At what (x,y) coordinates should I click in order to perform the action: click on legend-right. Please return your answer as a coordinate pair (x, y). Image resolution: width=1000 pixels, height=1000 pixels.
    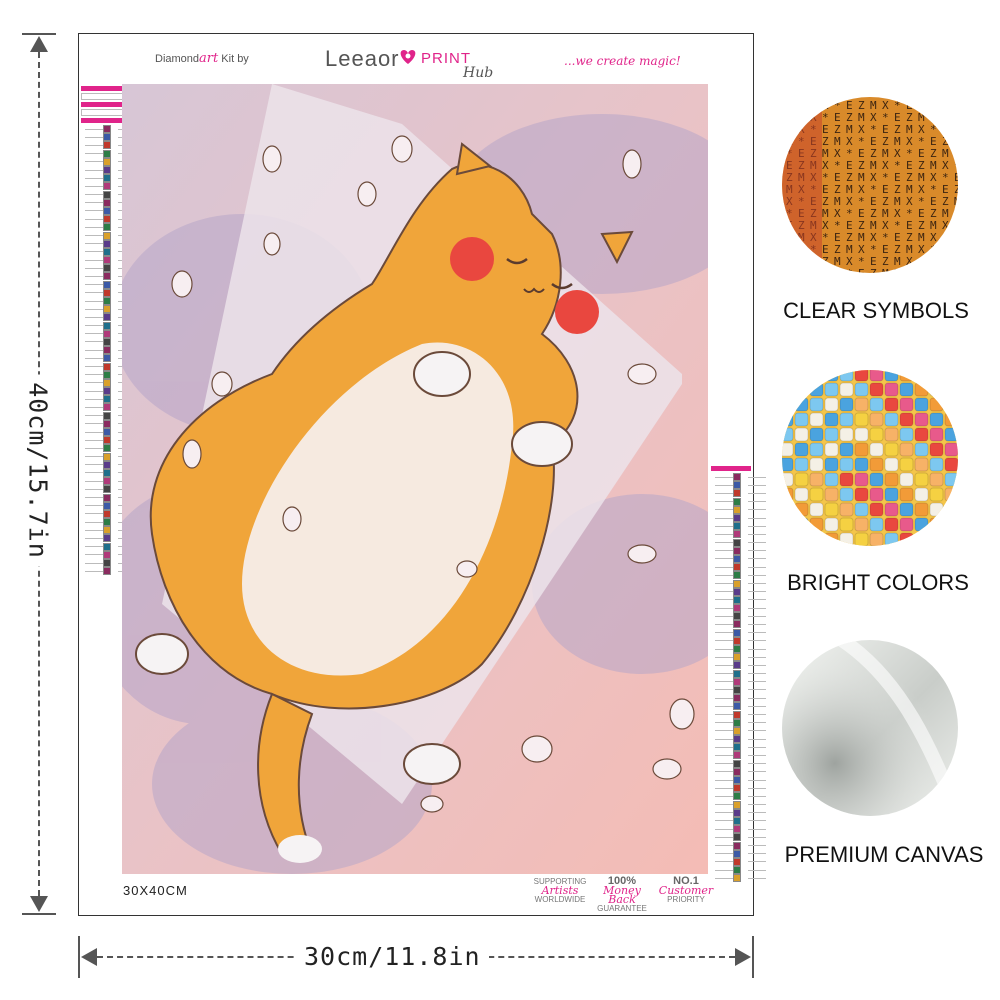
    Looking at the image, I should click on (738, 674).